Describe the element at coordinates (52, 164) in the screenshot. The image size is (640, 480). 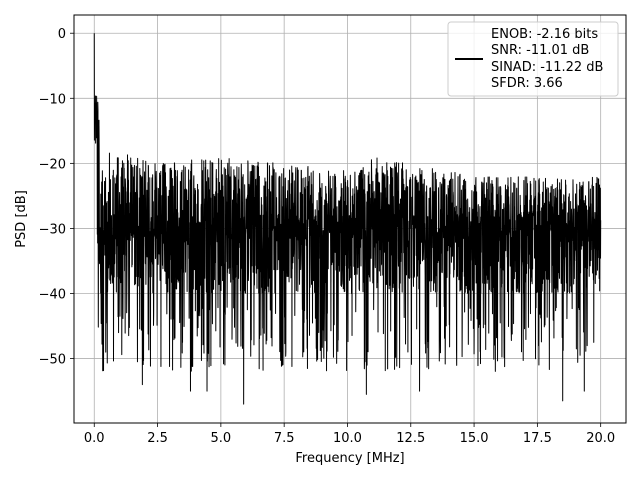
I see `y-tick-label: −20` at that location.